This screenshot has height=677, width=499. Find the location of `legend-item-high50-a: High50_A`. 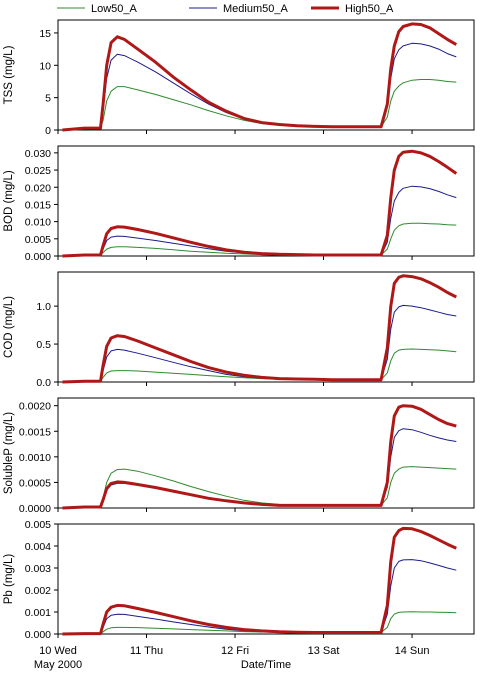

legend-item-high50-a: High50_A is located at coordinates (352, 9).